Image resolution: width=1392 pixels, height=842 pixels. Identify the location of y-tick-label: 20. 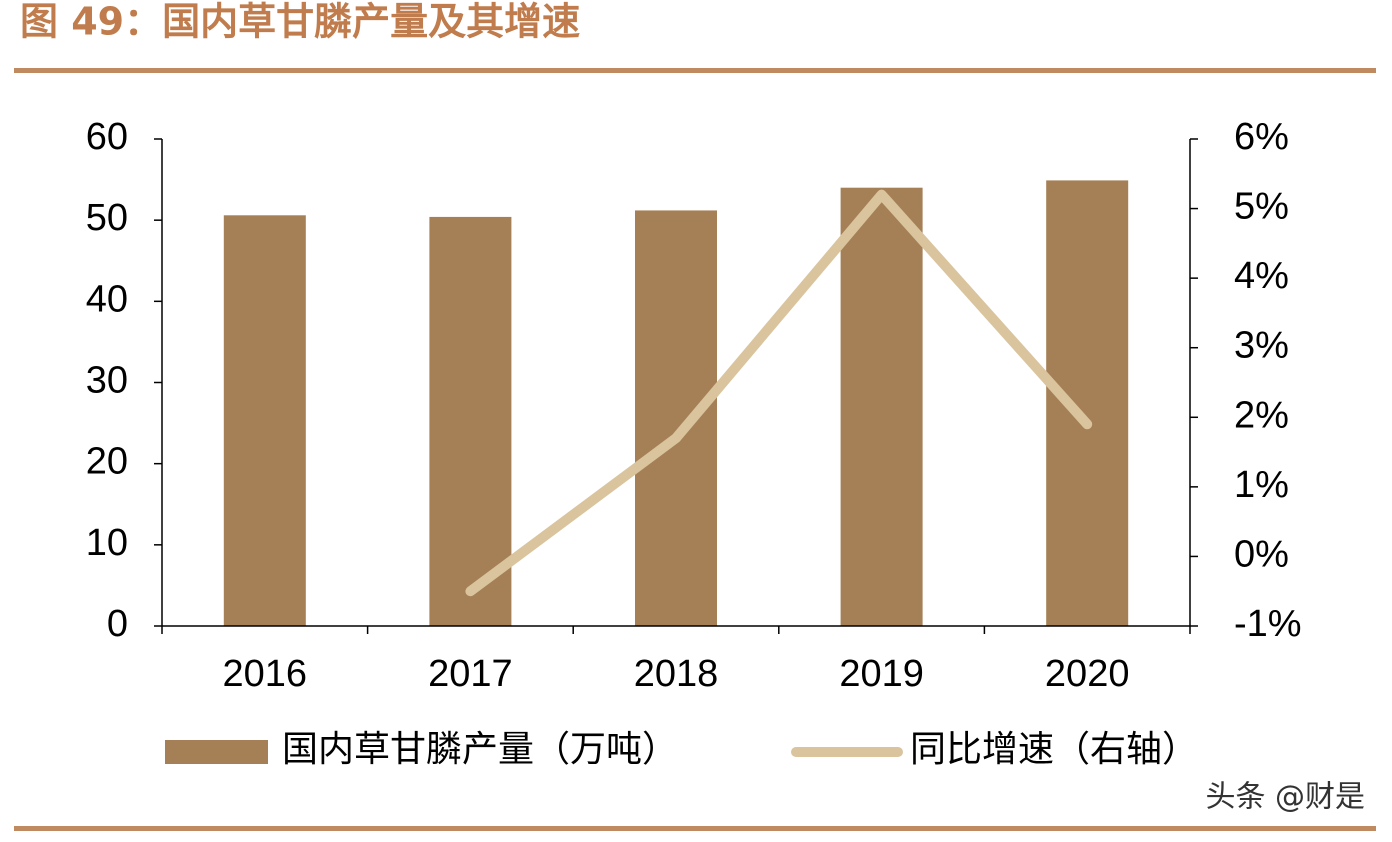
(107, 462).